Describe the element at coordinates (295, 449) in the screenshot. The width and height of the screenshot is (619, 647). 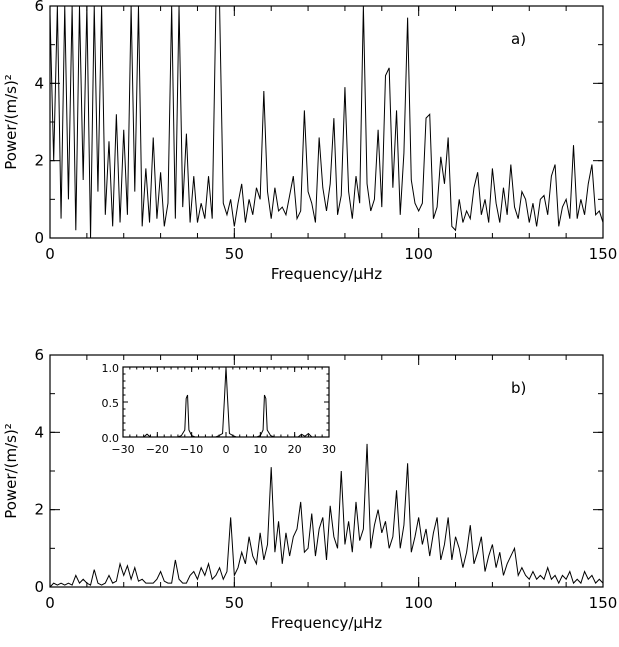
I see `inset-x-tick-label: 20` at that location.